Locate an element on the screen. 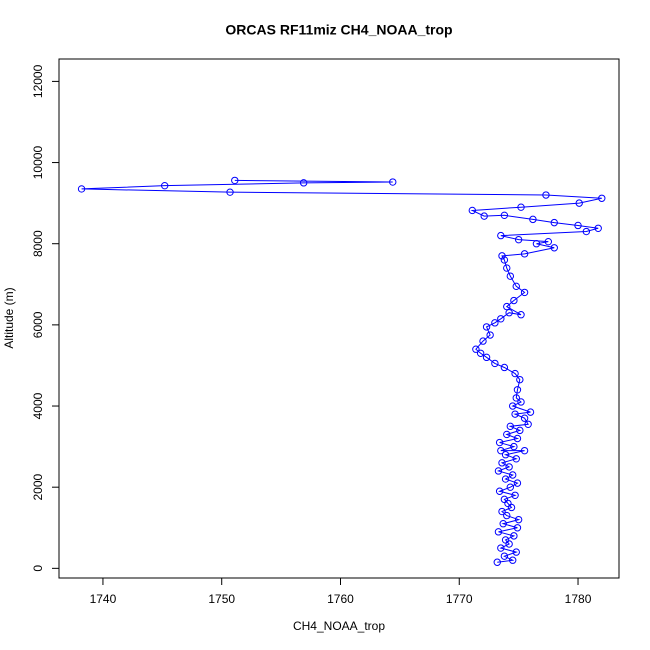 Image resolution: width=650 pixels, height=650 pixels. x-tick-label: 1740 is located at coordinates (103, 599).